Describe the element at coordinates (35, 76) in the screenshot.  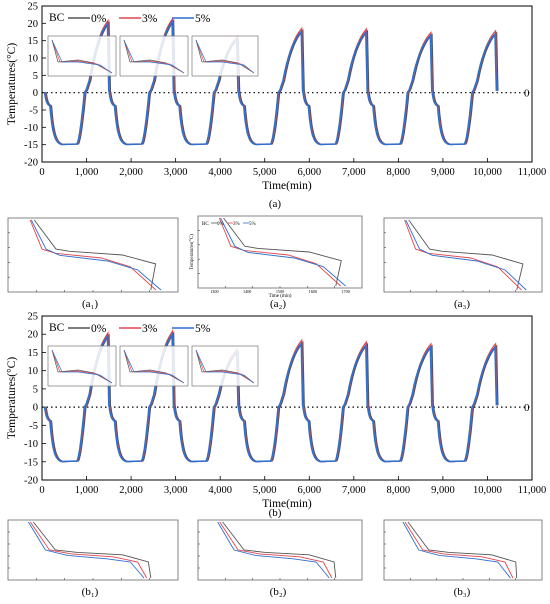
I see `y-tick-label: 5` at that location.